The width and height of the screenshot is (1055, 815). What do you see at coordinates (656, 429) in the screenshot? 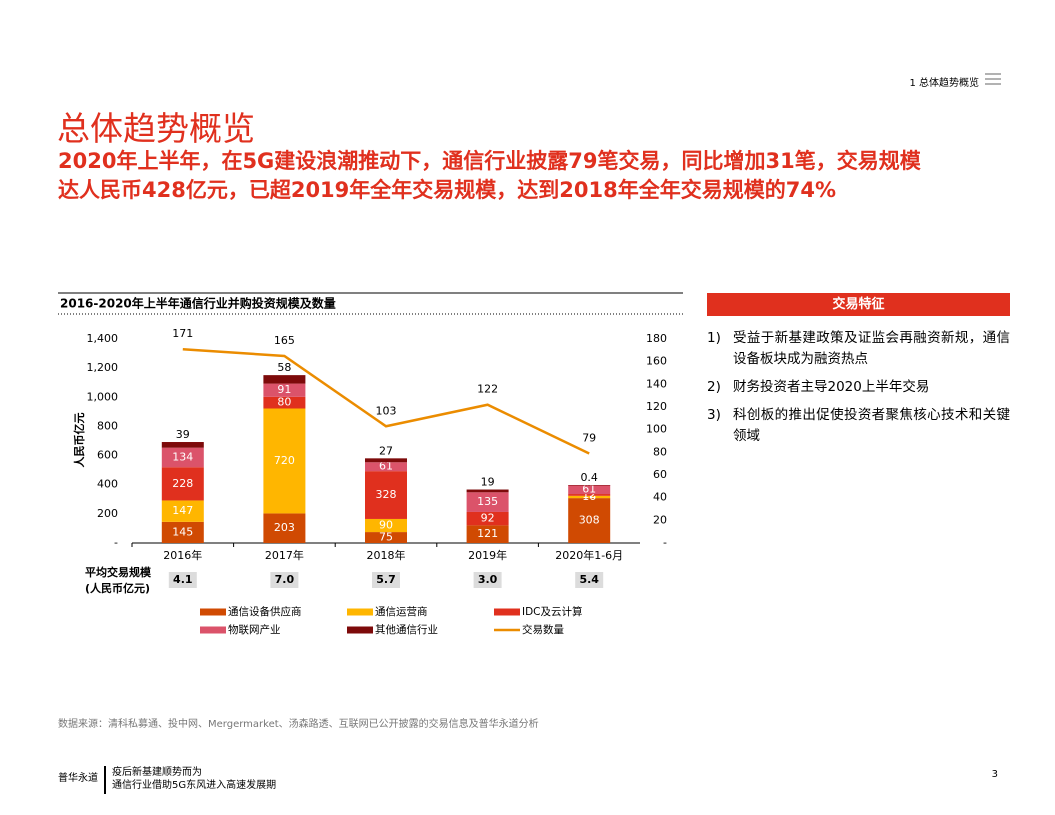
I see `y2-tick-label: 100` at bounding box center [656, 429].